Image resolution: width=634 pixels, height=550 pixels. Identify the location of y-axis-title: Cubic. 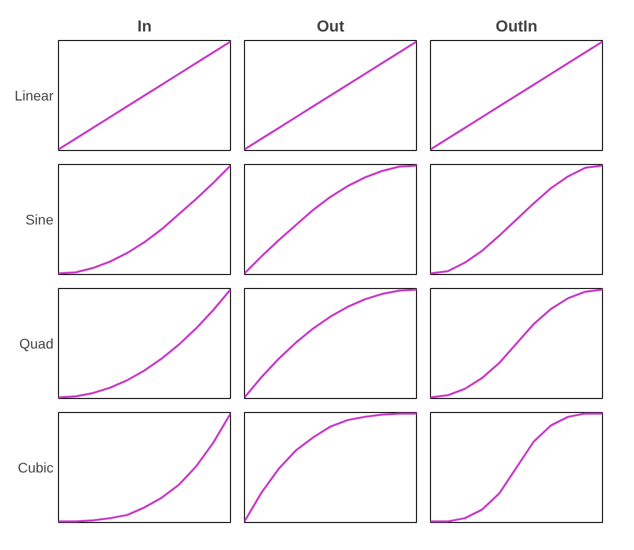
(36, 468).